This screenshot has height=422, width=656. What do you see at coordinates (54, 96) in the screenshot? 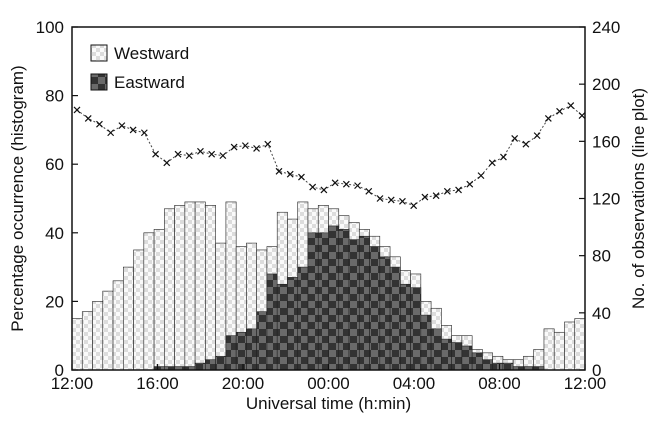
I see `y-tick-label: 80` at bounding box center [54, 96].